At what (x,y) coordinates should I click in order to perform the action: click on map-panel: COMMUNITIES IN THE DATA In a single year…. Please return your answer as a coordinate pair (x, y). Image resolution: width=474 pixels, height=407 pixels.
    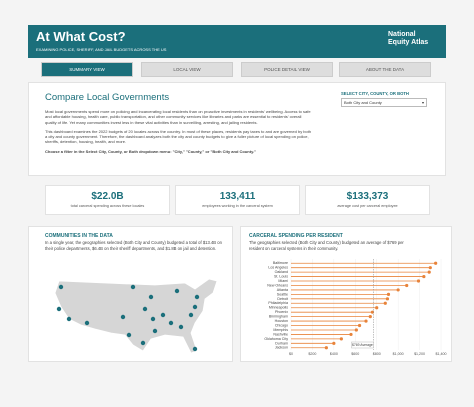
    Looking at the image, I should click on (130, 294).